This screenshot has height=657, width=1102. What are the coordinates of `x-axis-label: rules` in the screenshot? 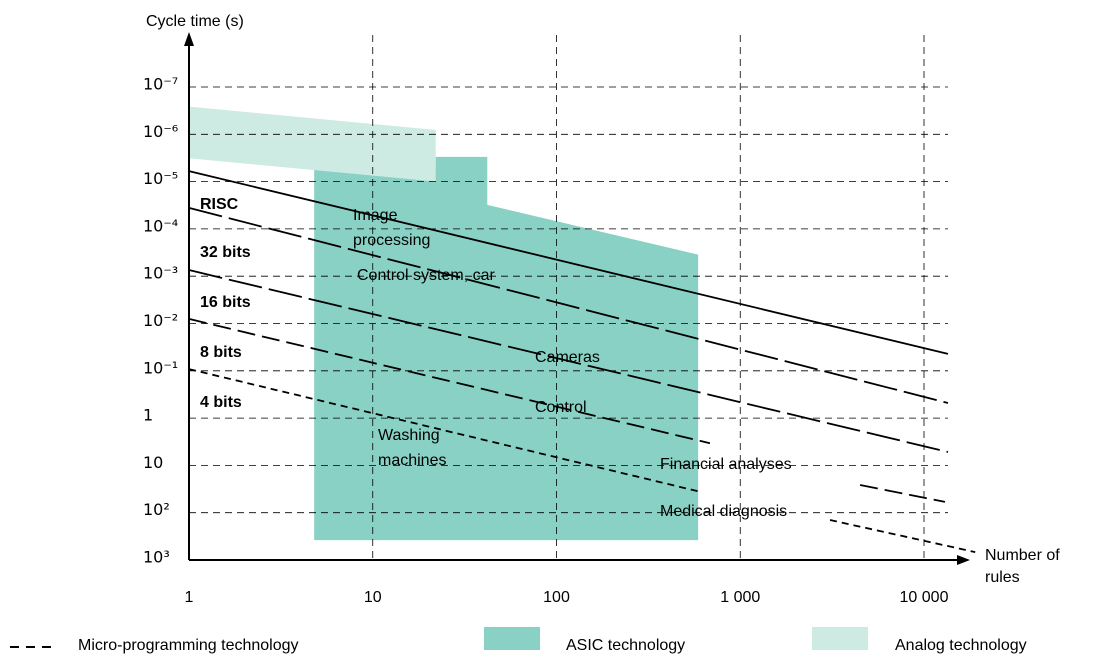 It's located at (1002, 577).